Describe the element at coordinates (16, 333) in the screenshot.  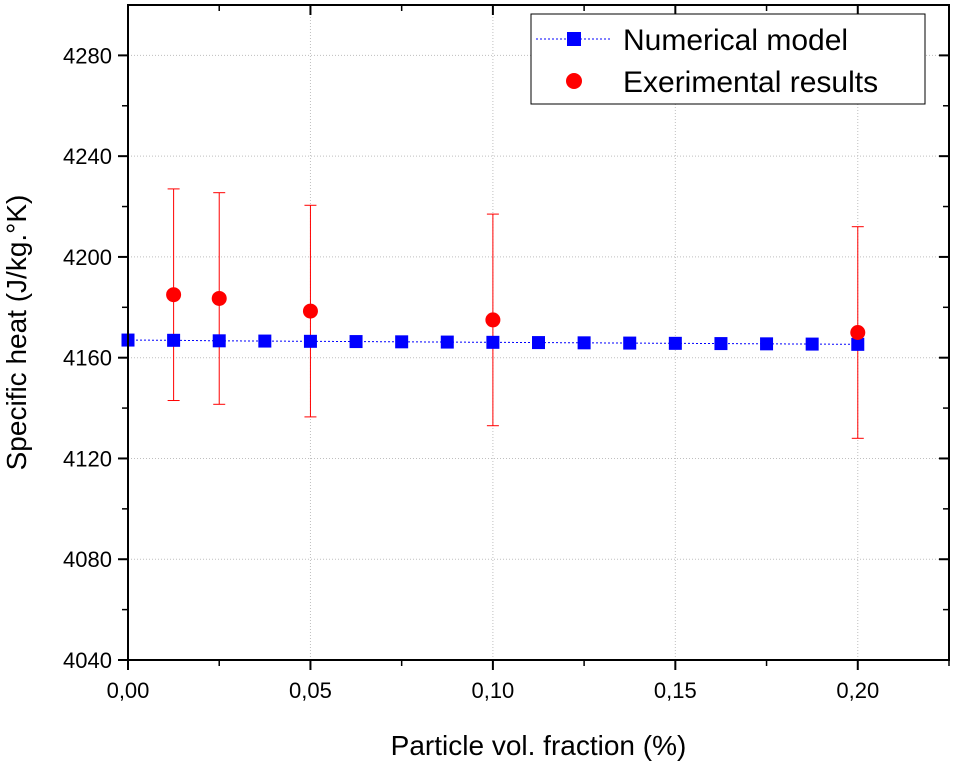
I see `y-axis-title: Specific heat (J/kg.°K)` at that location.